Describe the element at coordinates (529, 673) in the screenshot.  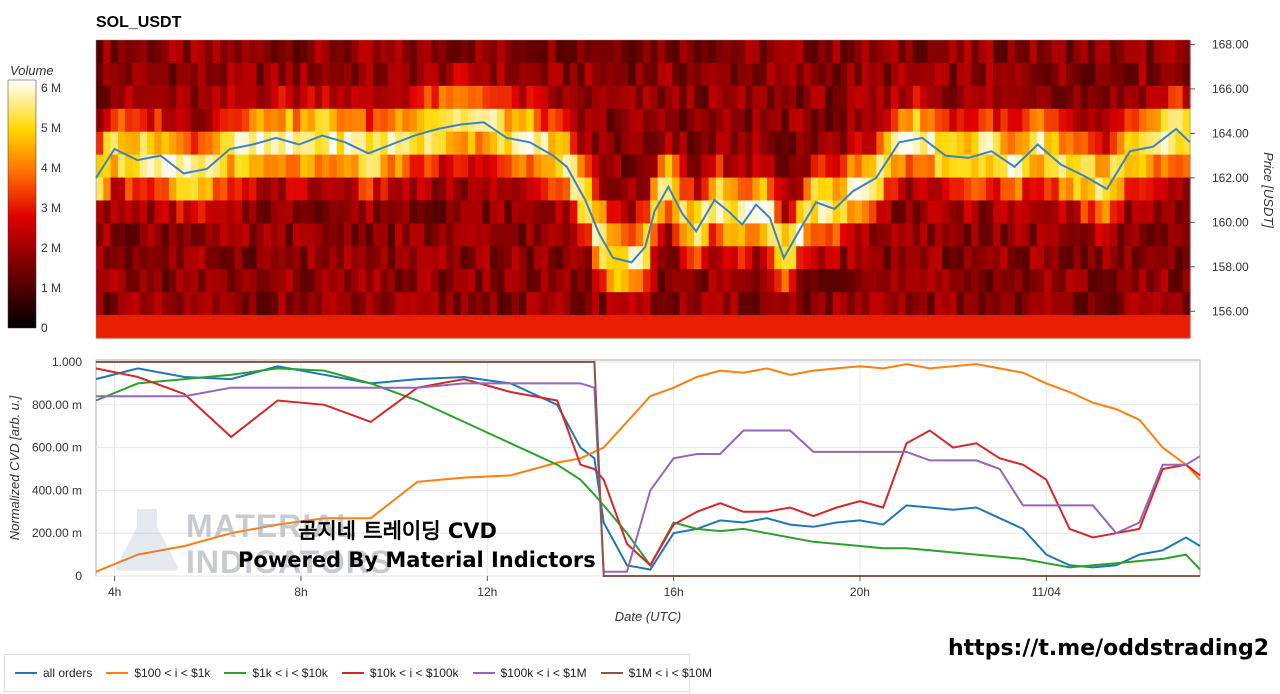
I see `legend-item: $100k < i < $1M` at that location.